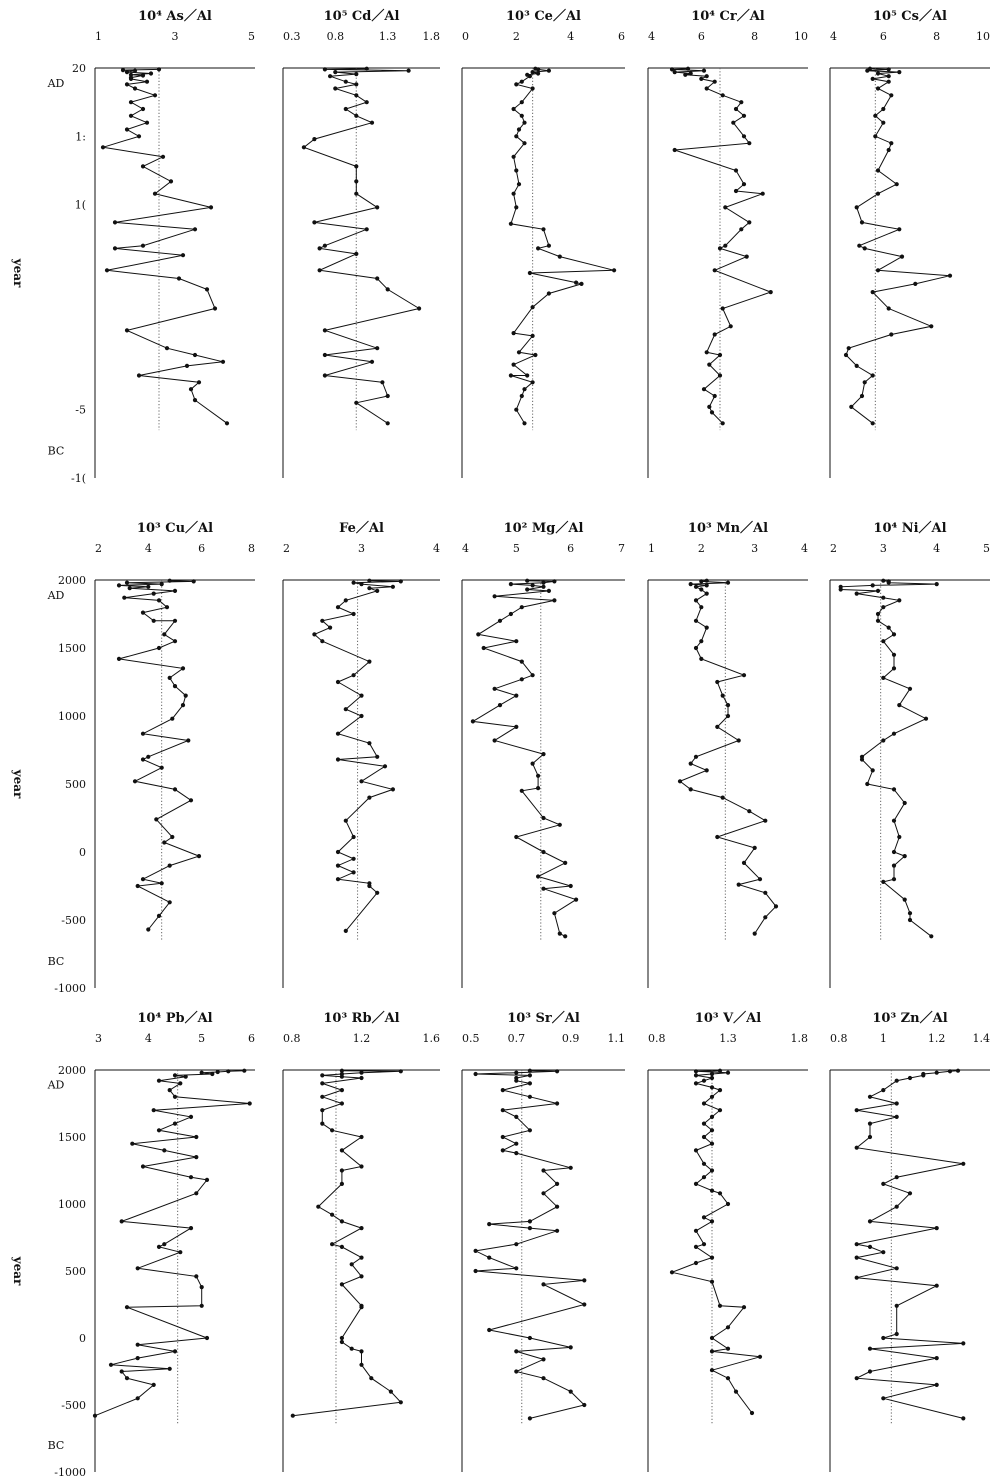 The image size is (1005, 1480). Describe the element at coordinates (73, 1405) in the screenshot. I see `y-tick-label-r2-5: -500` at that location.